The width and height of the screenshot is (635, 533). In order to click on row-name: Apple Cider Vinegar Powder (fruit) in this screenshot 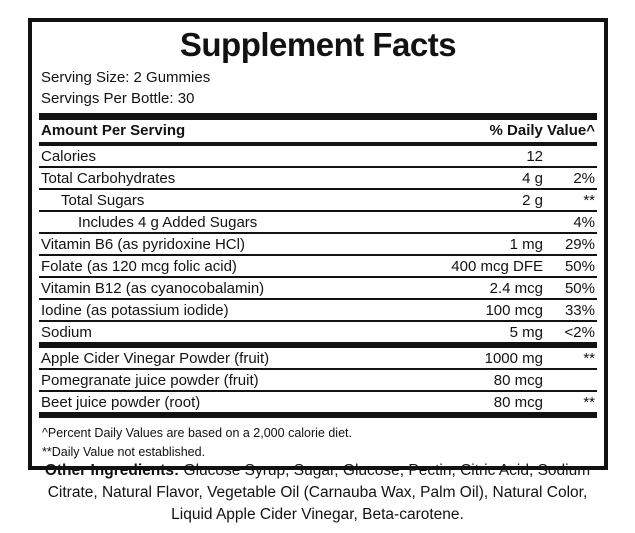, I will do `click(155, 358)`.